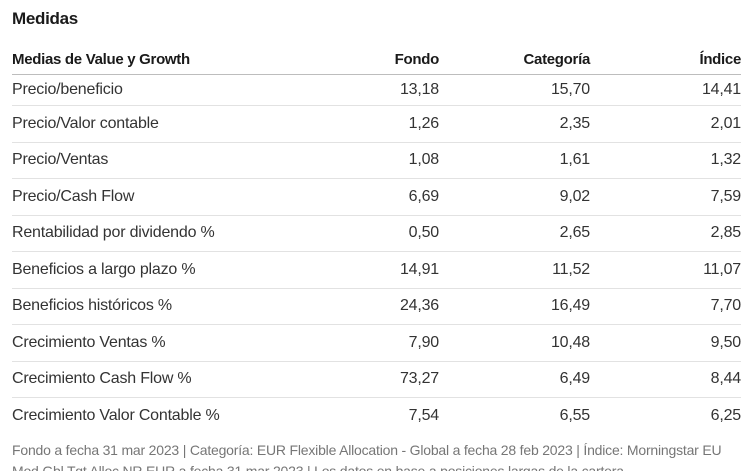  Describe the element at coordinates (514, 90) in the screenshot. I see `category-value: 15,70` at that location.